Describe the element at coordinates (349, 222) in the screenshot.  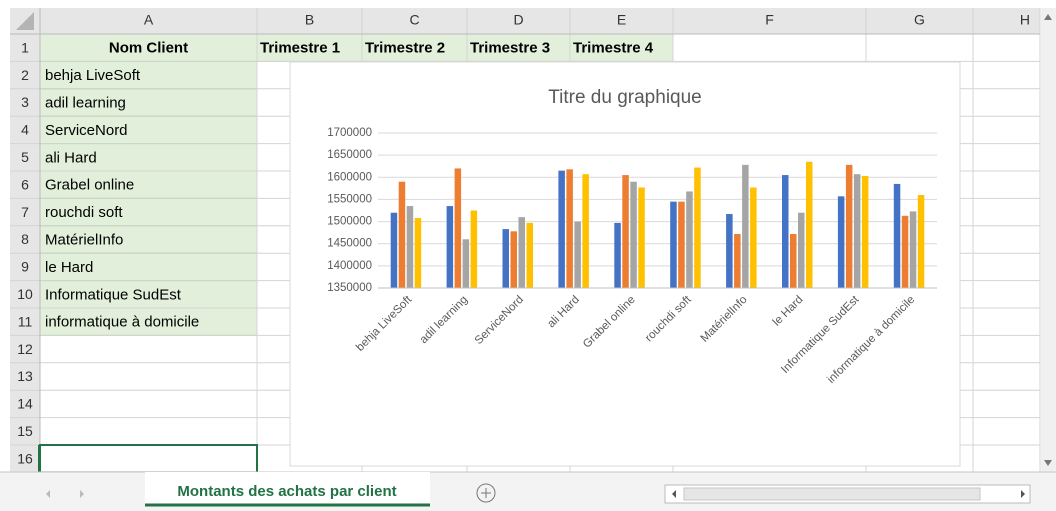
I see `y-tick-label: 1500000` at that location.